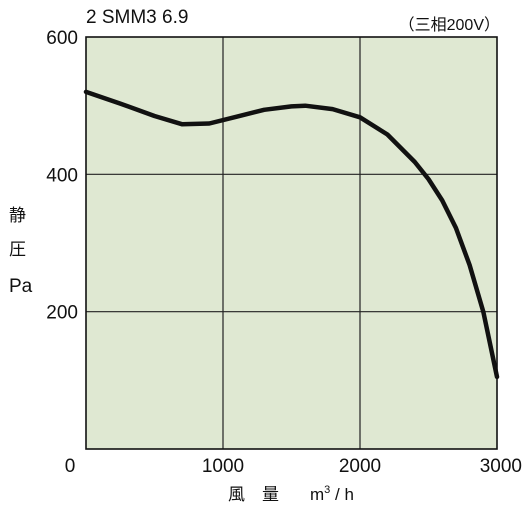  Describe the element at coordinates (236, 495) in the screenshot. I see `x-axis-label-char-1: 風` at that location.